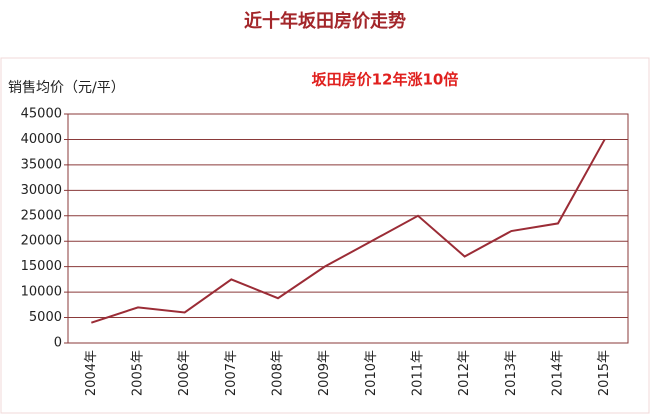 This screenshot has height=415, width=650. What do you see at coordinates (58, 343) in the screenshot?
I see `y-tick-label: 0` at bounding box center [58, 343].